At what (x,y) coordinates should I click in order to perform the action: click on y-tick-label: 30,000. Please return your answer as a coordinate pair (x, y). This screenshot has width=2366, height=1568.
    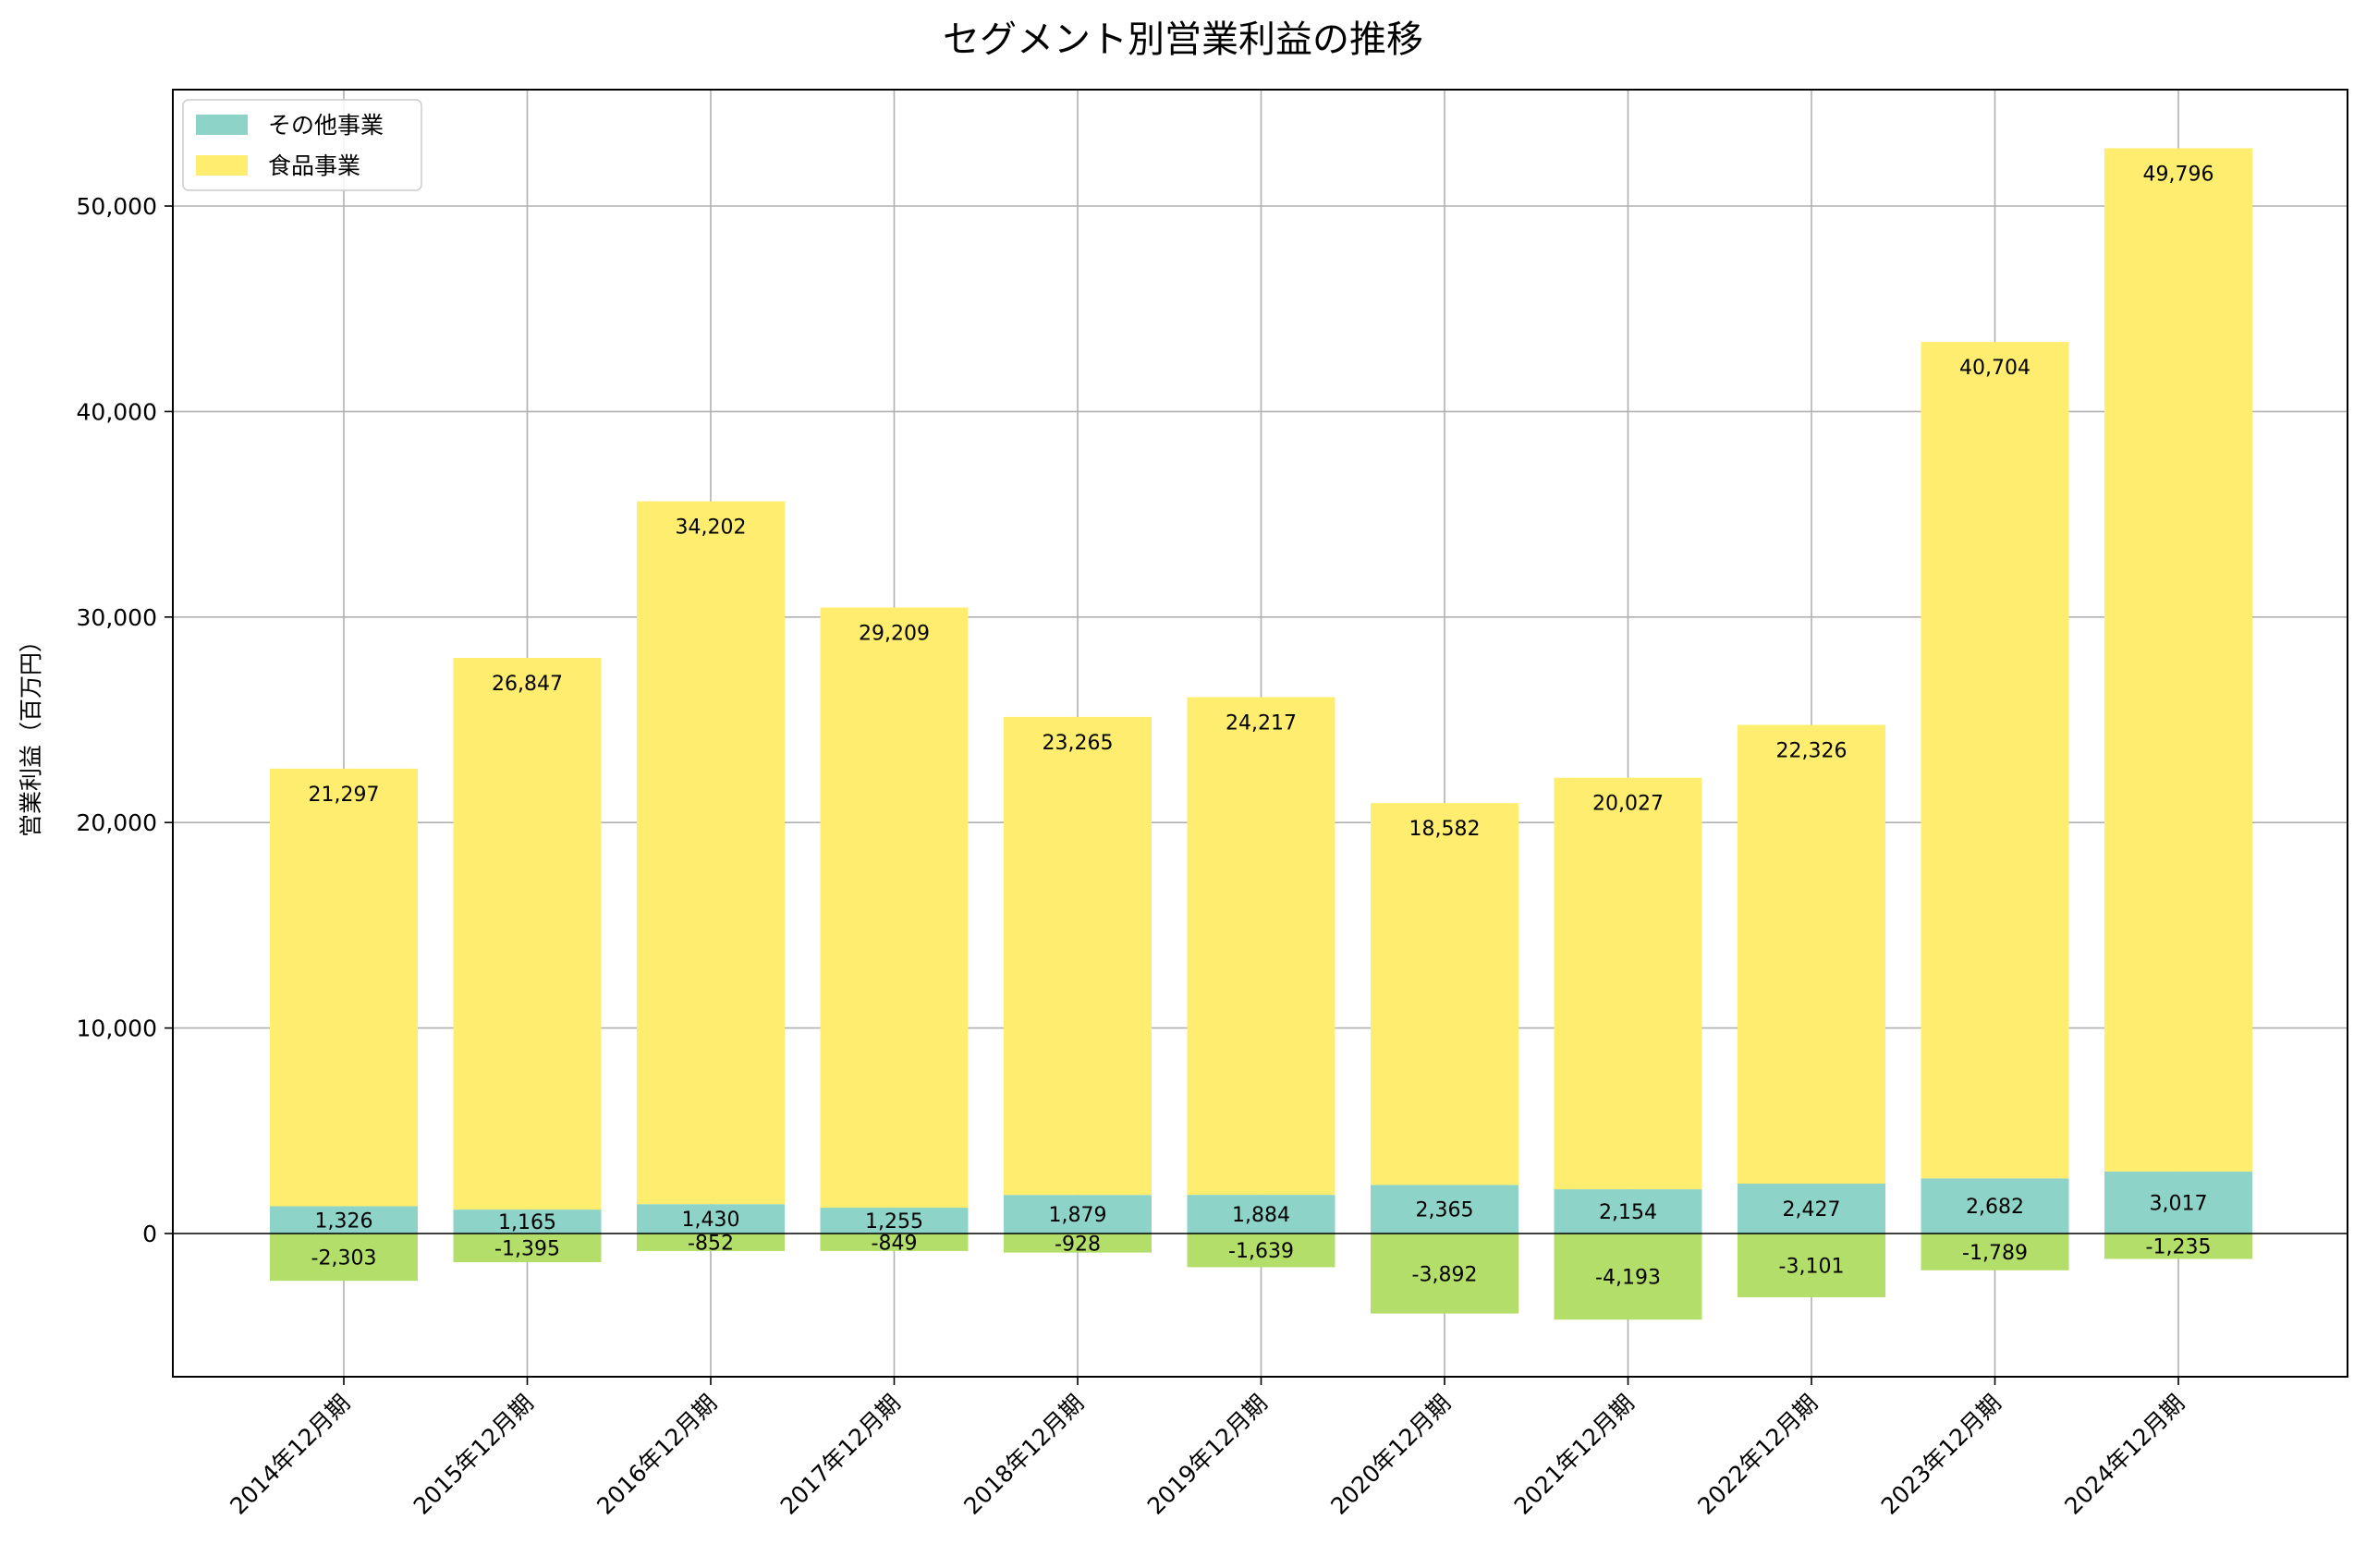
    Looking at the image, I should click on (117, 617).